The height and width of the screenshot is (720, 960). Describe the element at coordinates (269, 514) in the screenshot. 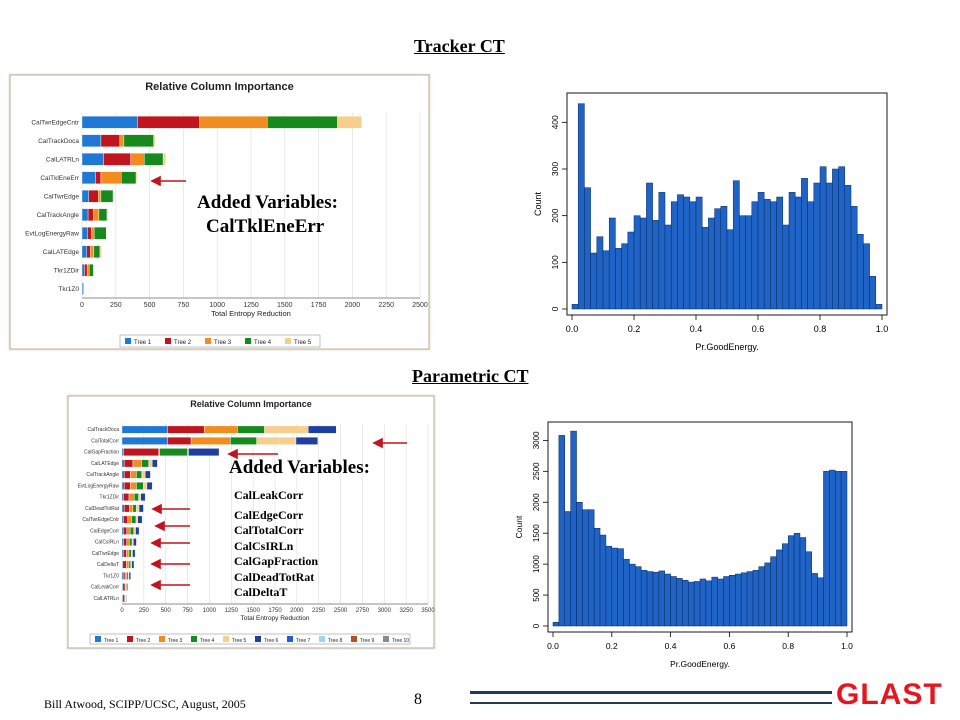

I see `added-variable-item: CalEdgeCorr` at that location.